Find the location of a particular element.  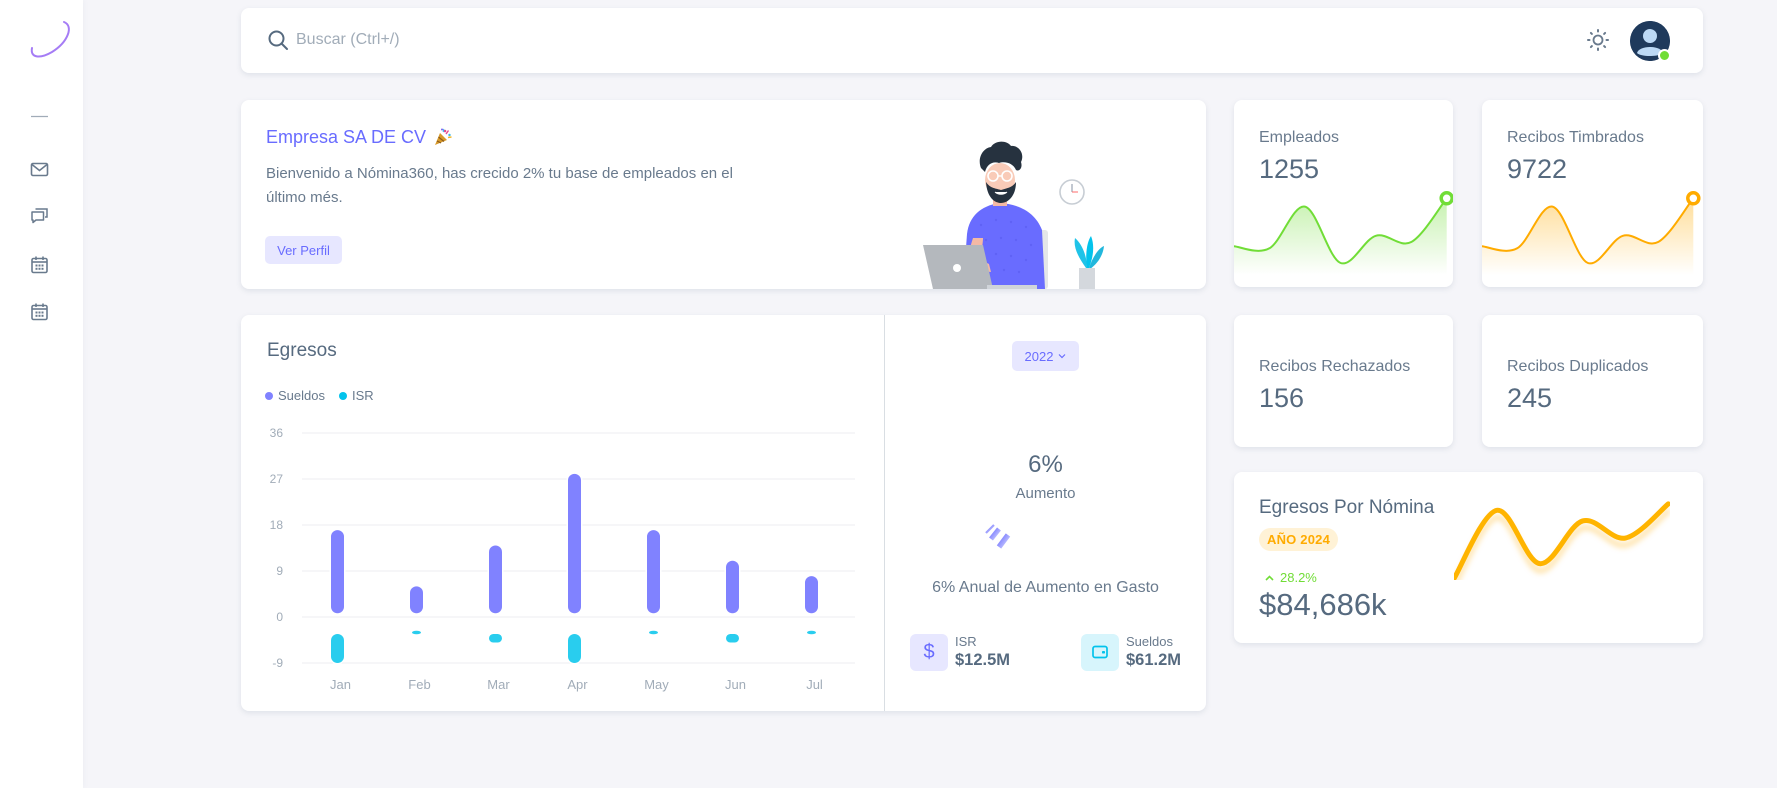

growth-radial-chart is located at coordinates (998, 536).